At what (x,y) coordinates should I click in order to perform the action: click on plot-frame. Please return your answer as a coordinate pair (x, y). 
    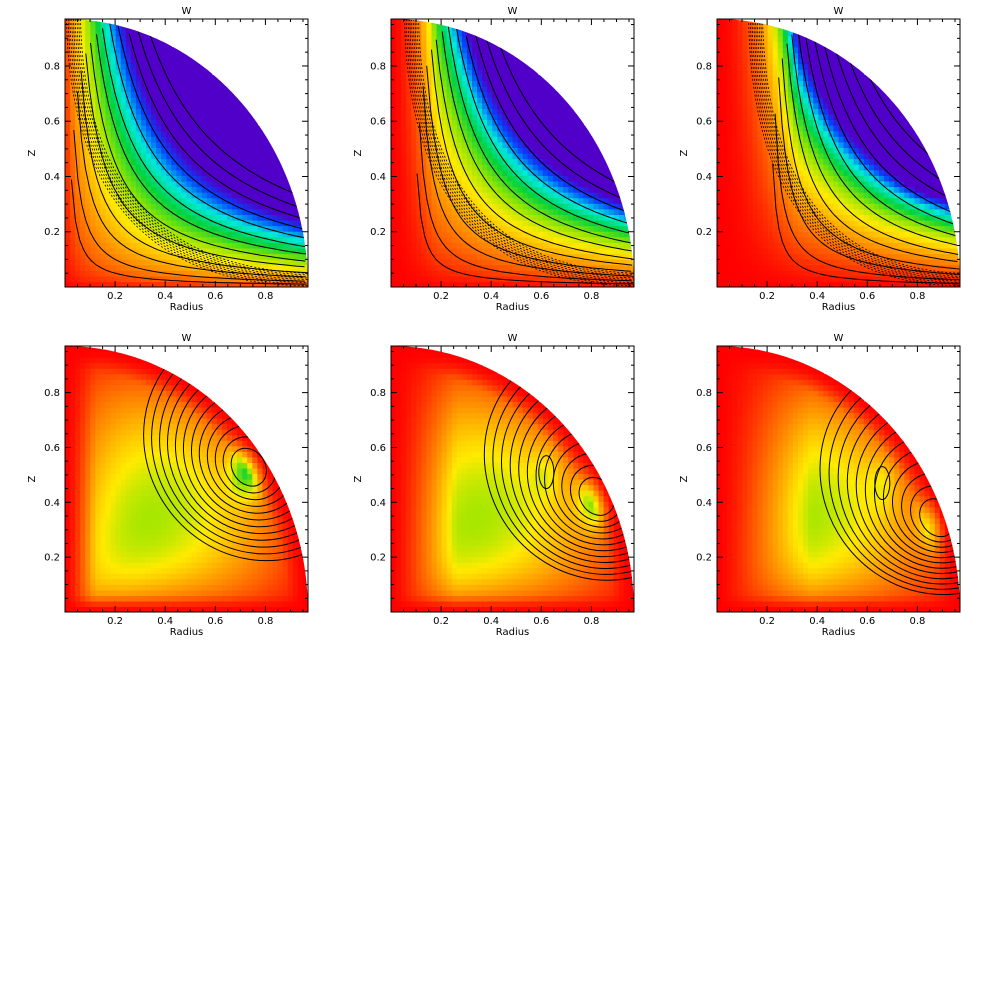
    Looking at the image, I should click on (512, 153).